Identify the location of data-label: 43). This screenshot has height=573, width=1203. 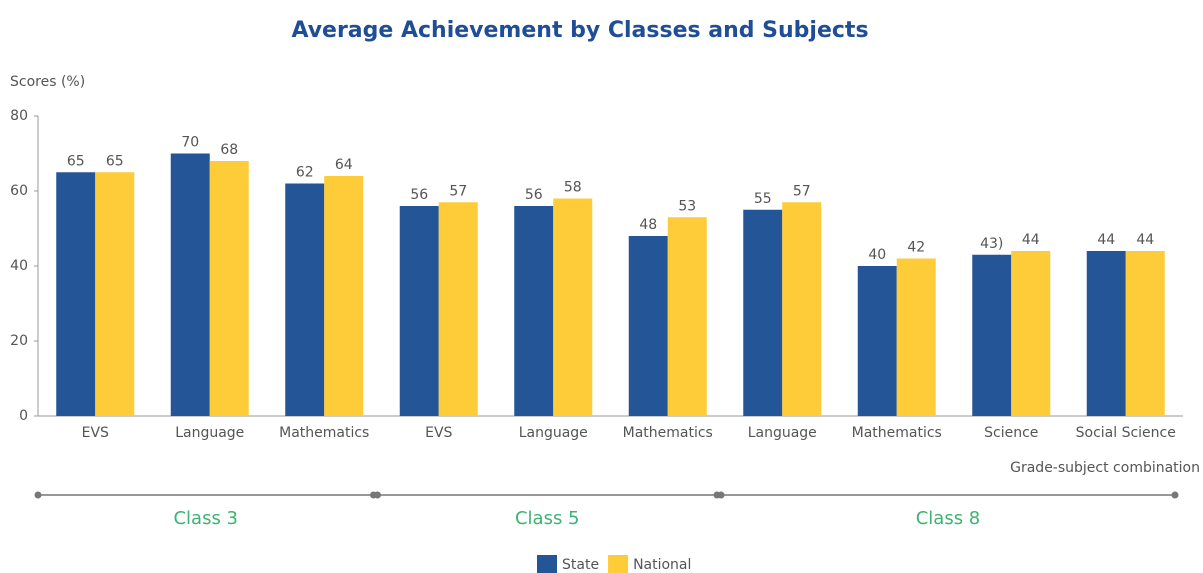
(991, 244).